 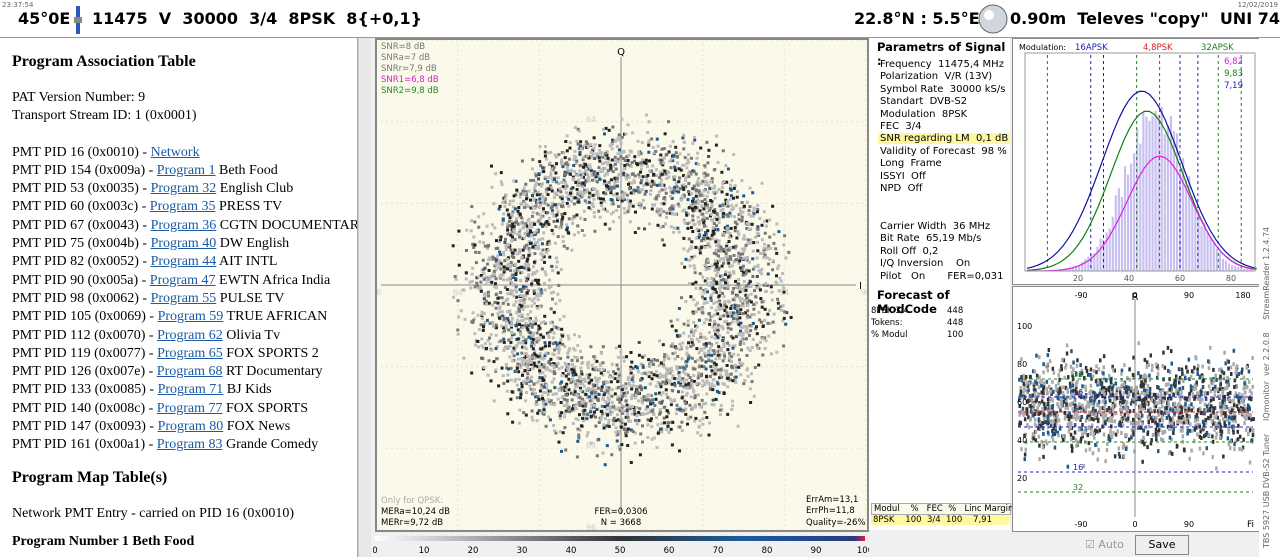 I want to click on program-link: Program 32, so click(x=183, y=189).